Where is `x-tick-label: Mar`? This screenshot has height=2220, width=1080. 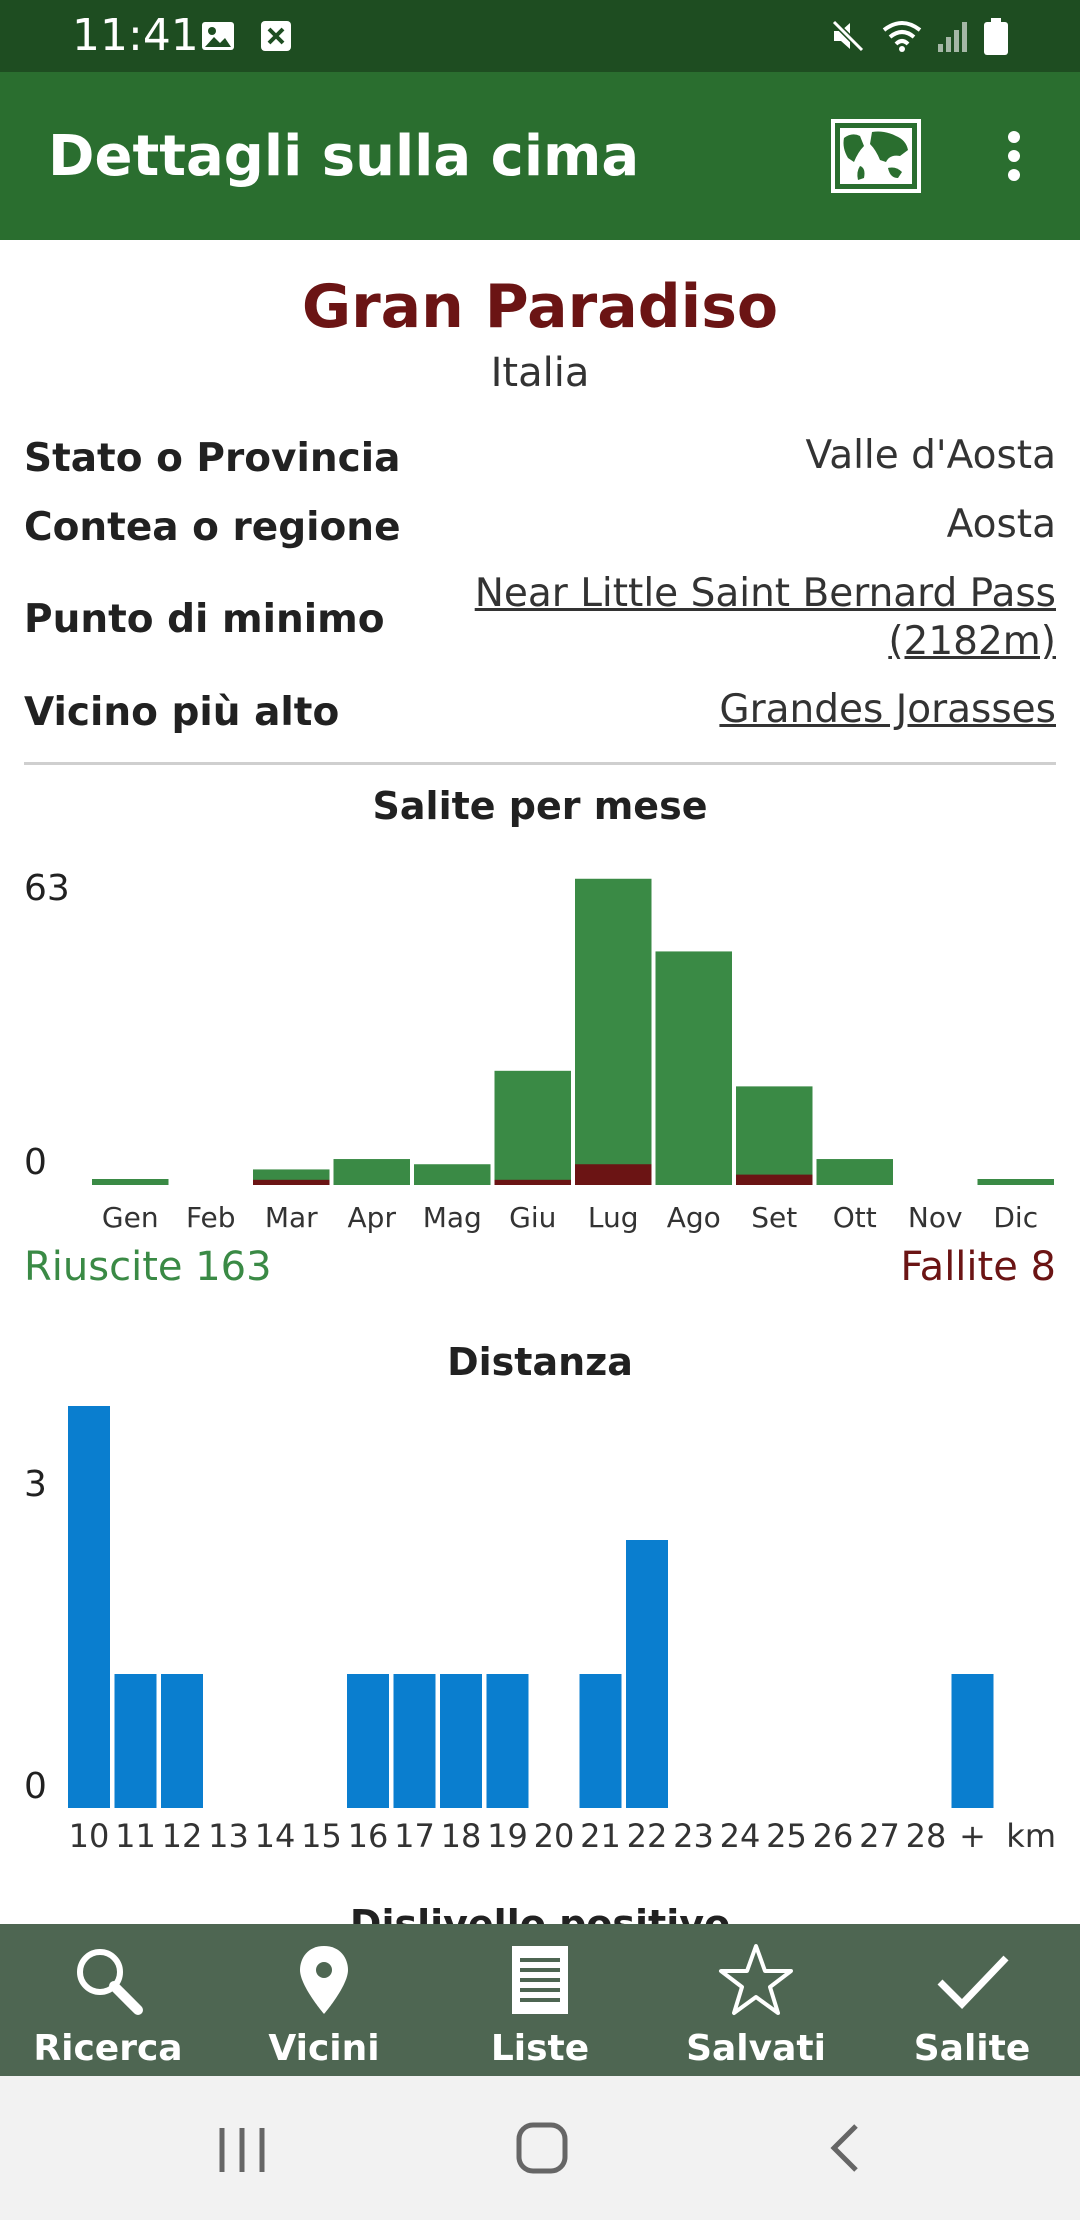
x-tick-label: Mar is located at coordinates (291, 1217).